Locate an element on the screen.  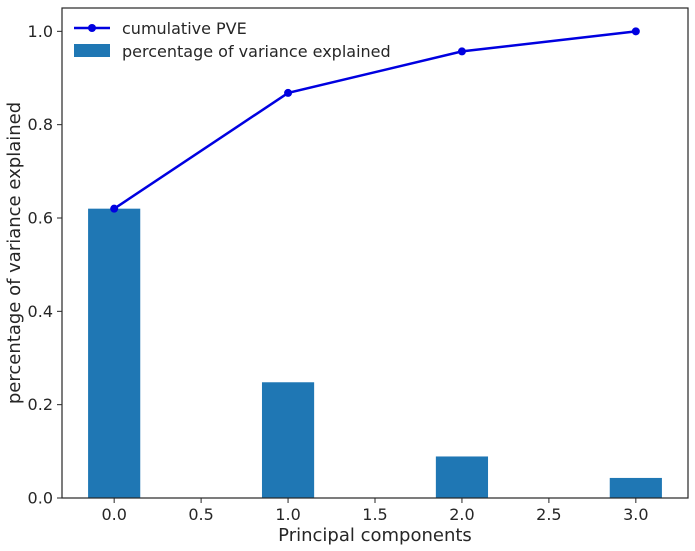
legend-line-marker is located at coordinates (92, 28).